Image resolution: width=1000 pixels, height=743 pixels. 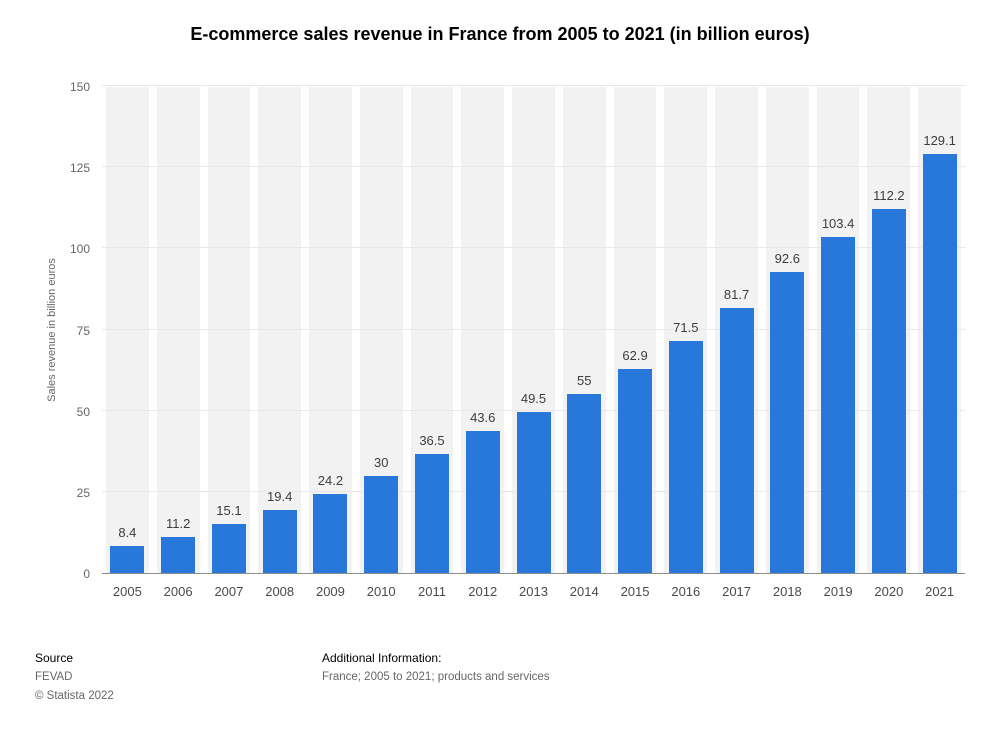 I want to click on value-label-2010: 30, so click(x=381, y=462).